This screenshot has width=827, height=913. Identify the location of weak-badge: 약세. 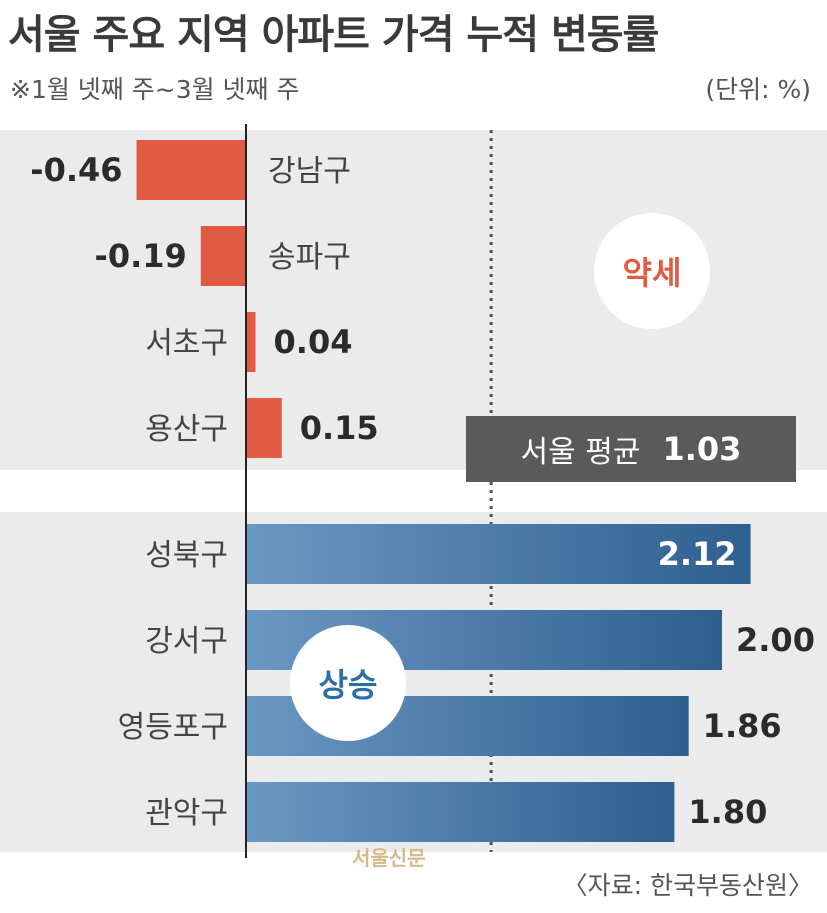
(652, 271).